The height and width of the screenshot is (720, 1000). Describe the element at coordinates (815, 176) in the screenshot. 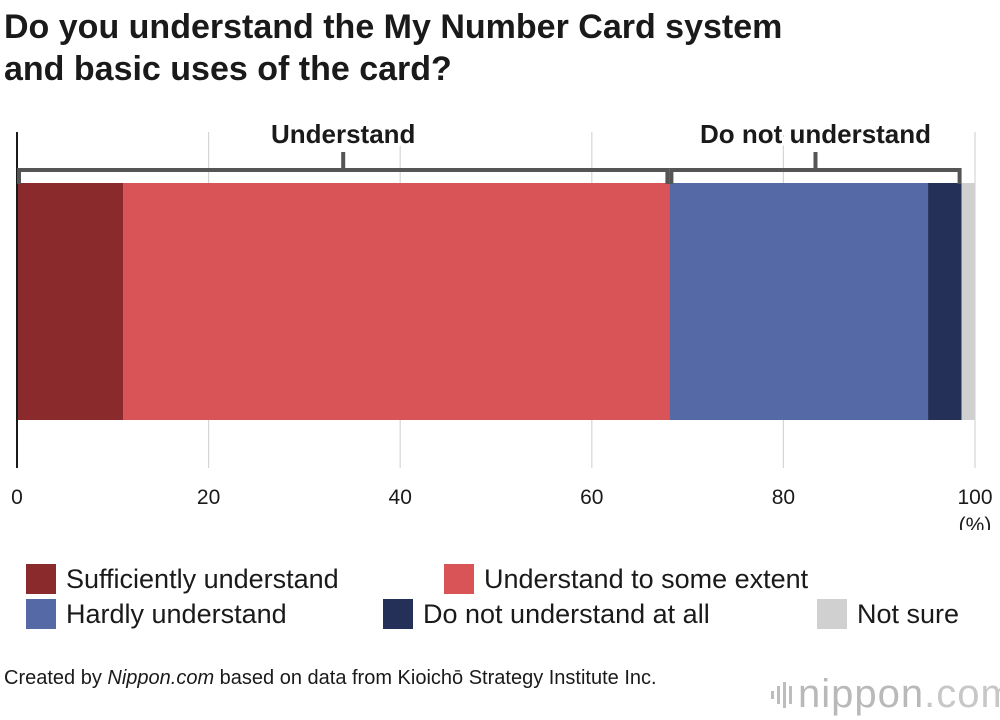

I see `bracket-do-not-understand-line` at that location.